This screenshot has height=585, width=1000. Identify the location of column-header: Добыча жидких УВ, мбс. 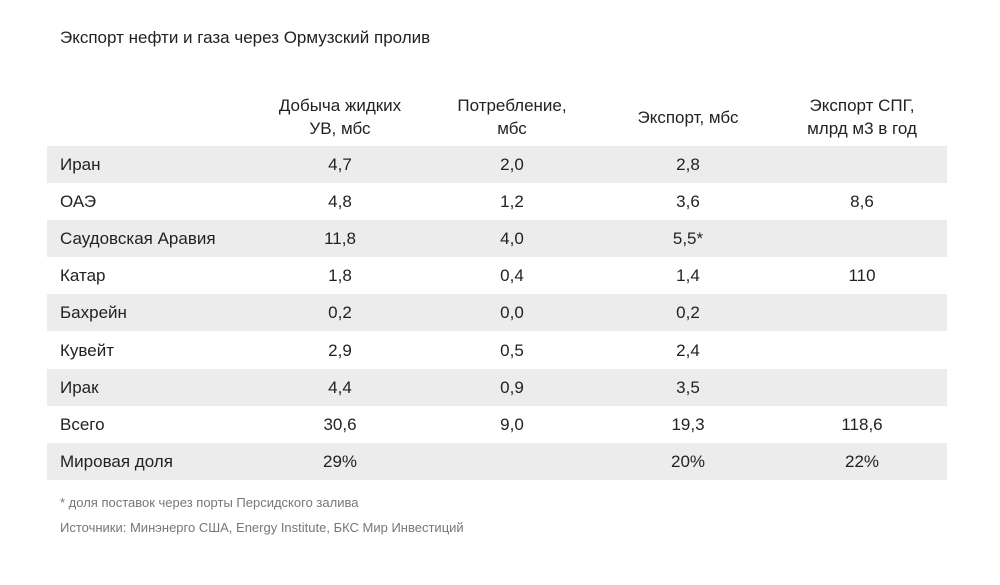
(340, 117).